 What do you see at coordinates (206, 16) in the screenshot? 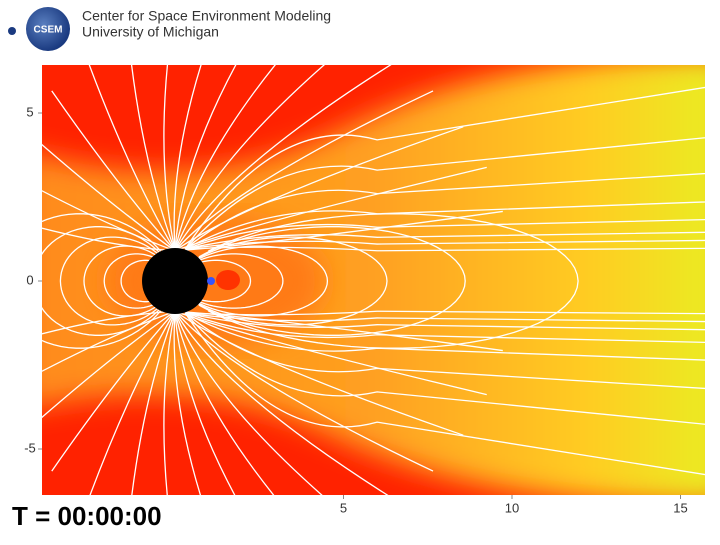
I see `header-line: Center for Space Environment Modeling` at bounding box center [206, 16].